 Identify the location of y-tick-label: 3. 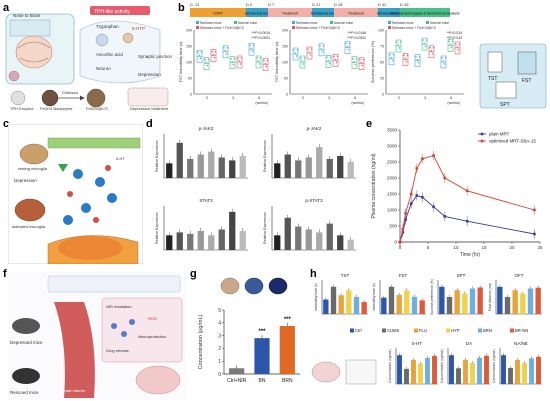
(219, 336).